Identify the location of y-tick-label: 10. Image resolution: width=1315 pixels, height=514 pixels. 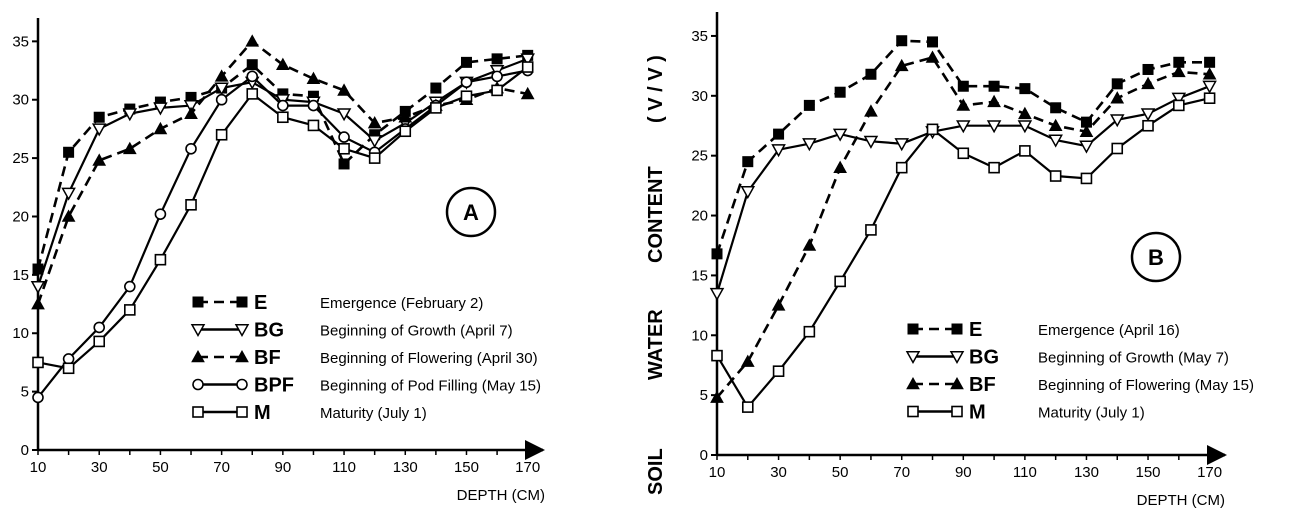
(20, 333).